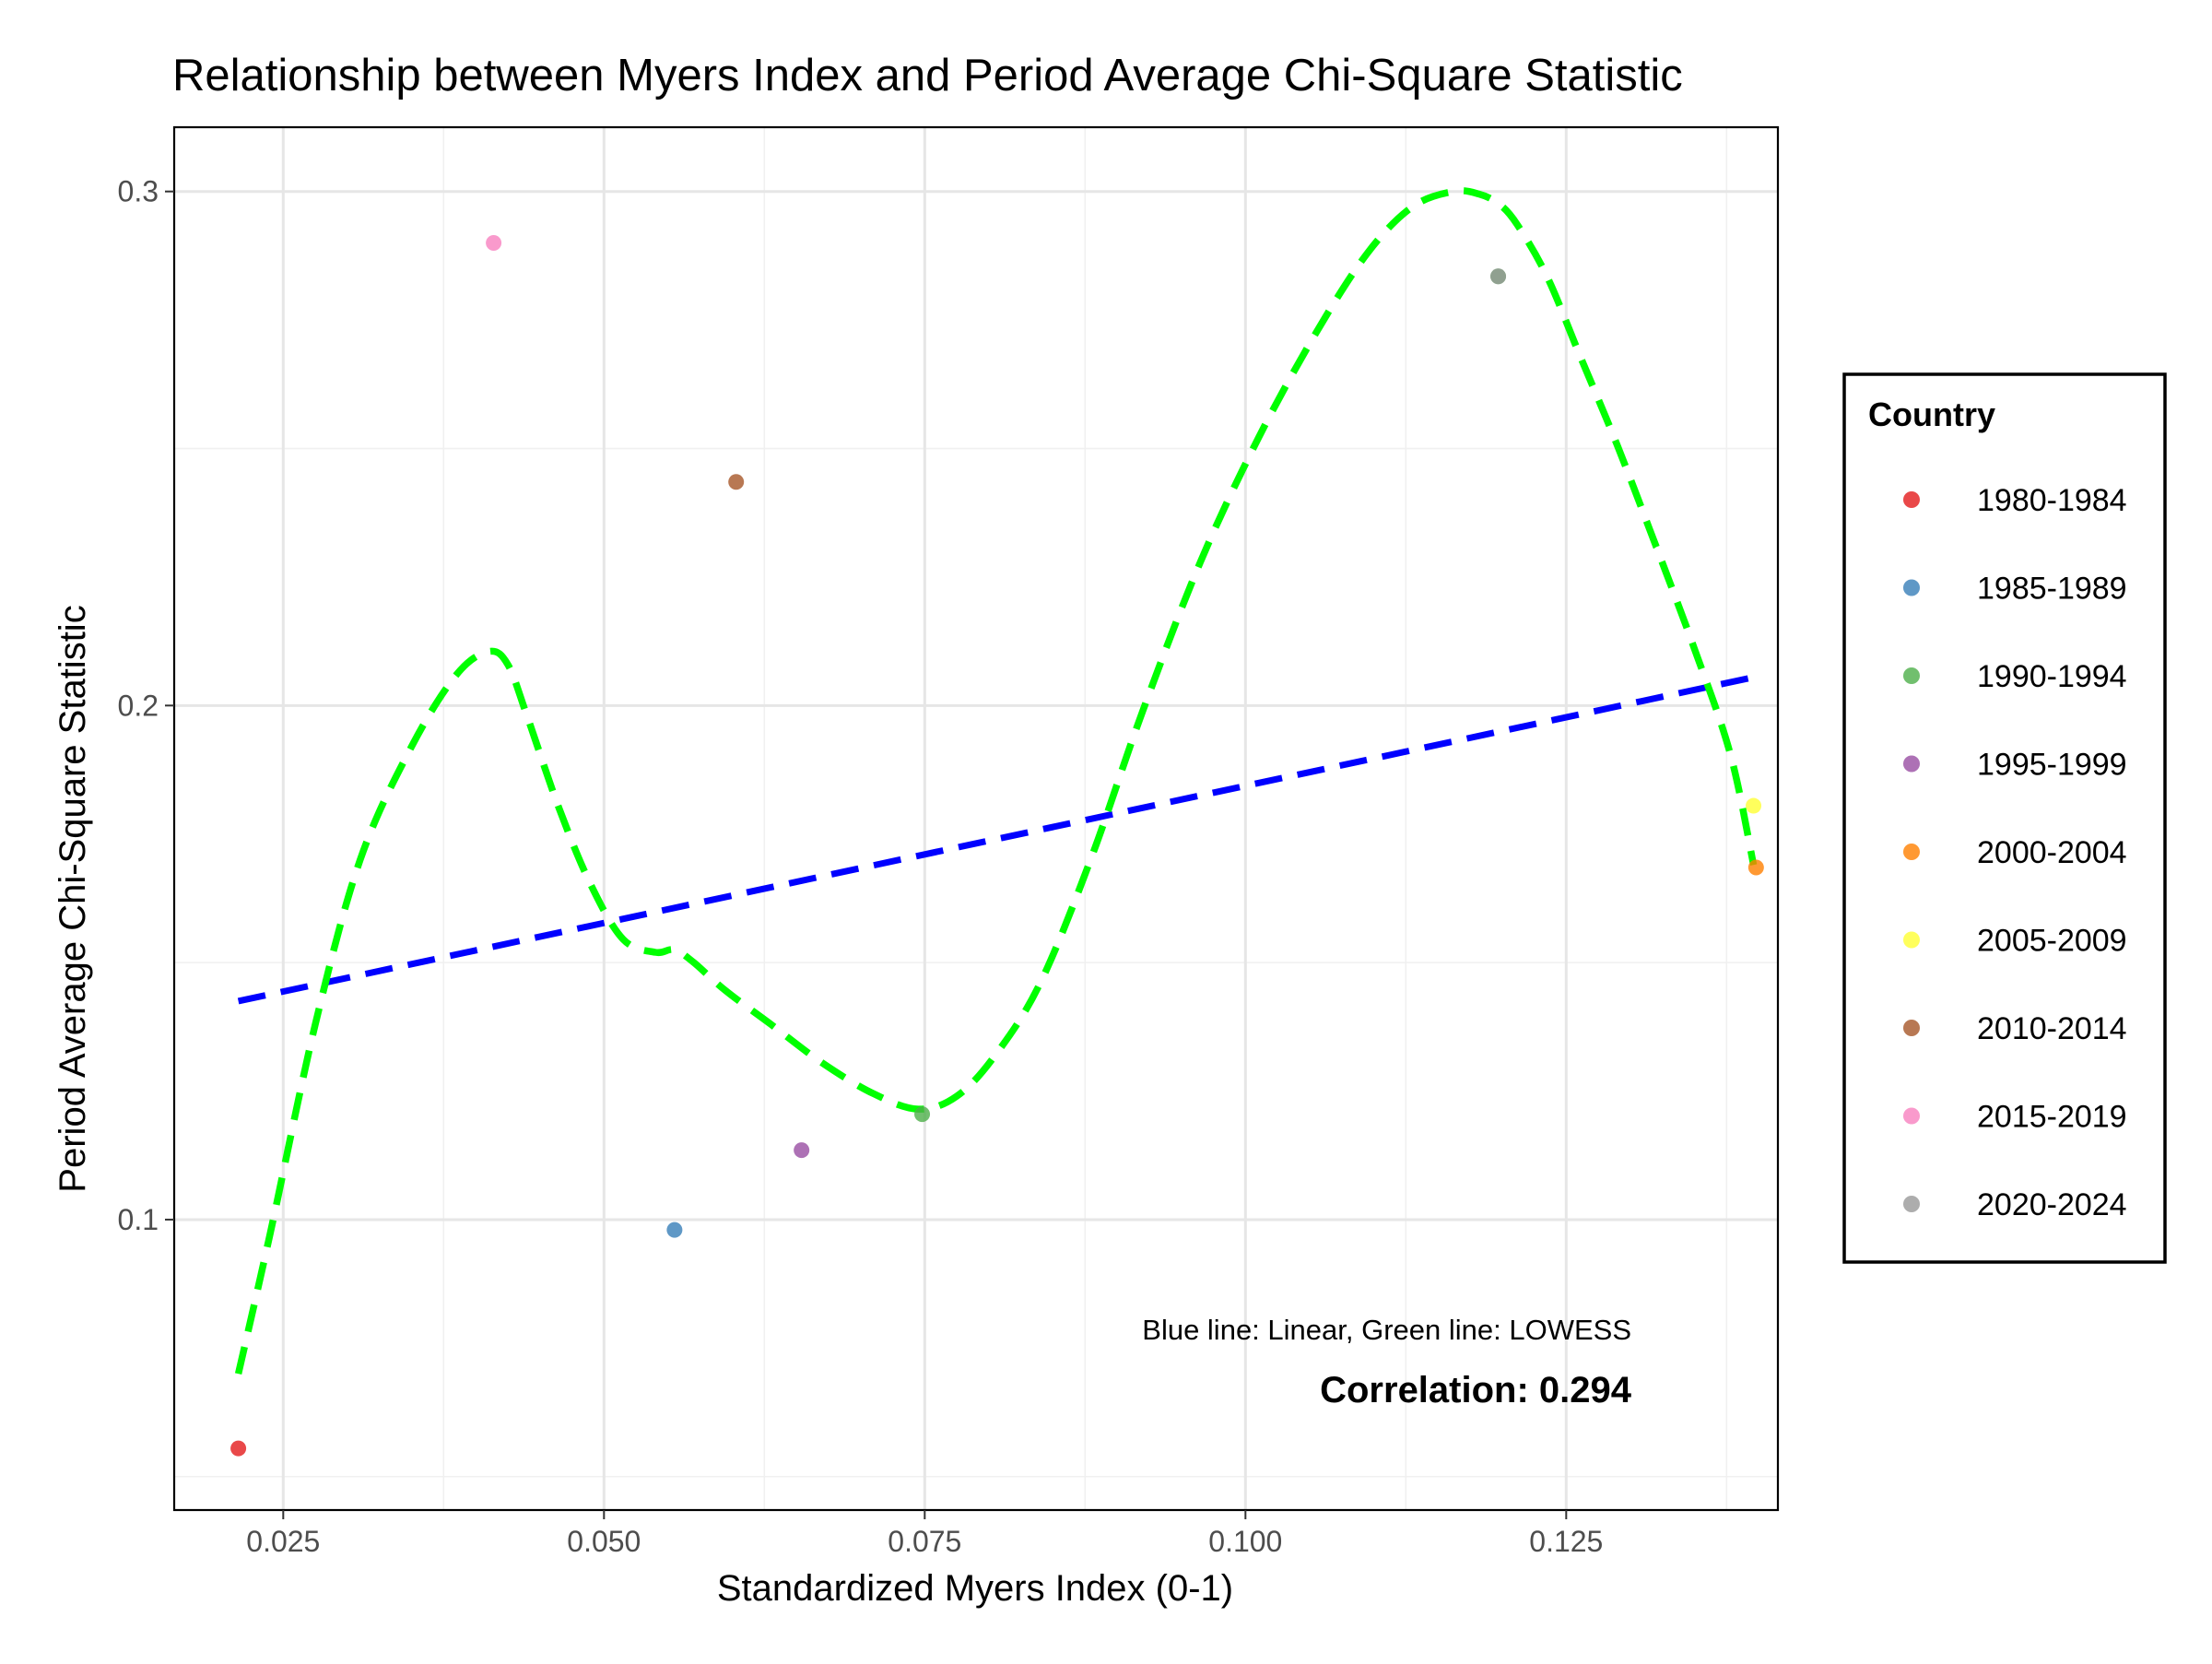 Image resolution: width=2212 pixels, height=1664 pixels. I want to click on data-point-2000-2004, so click(1755, 867).